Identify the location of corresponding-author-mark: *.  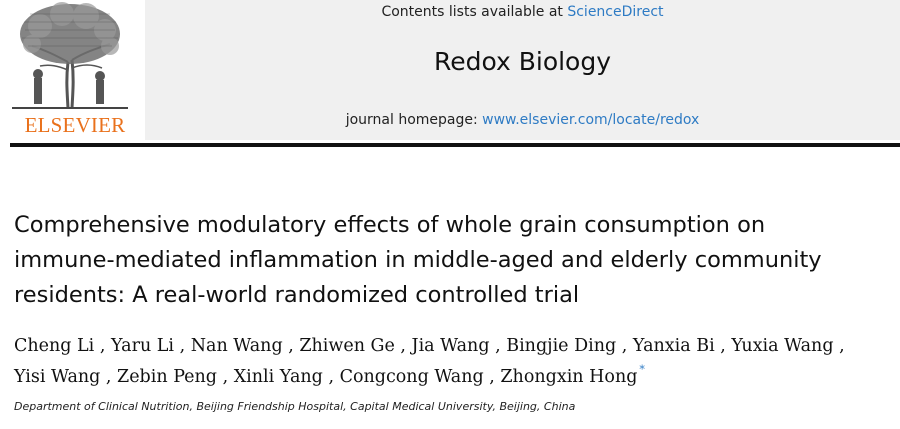
(642, 369).